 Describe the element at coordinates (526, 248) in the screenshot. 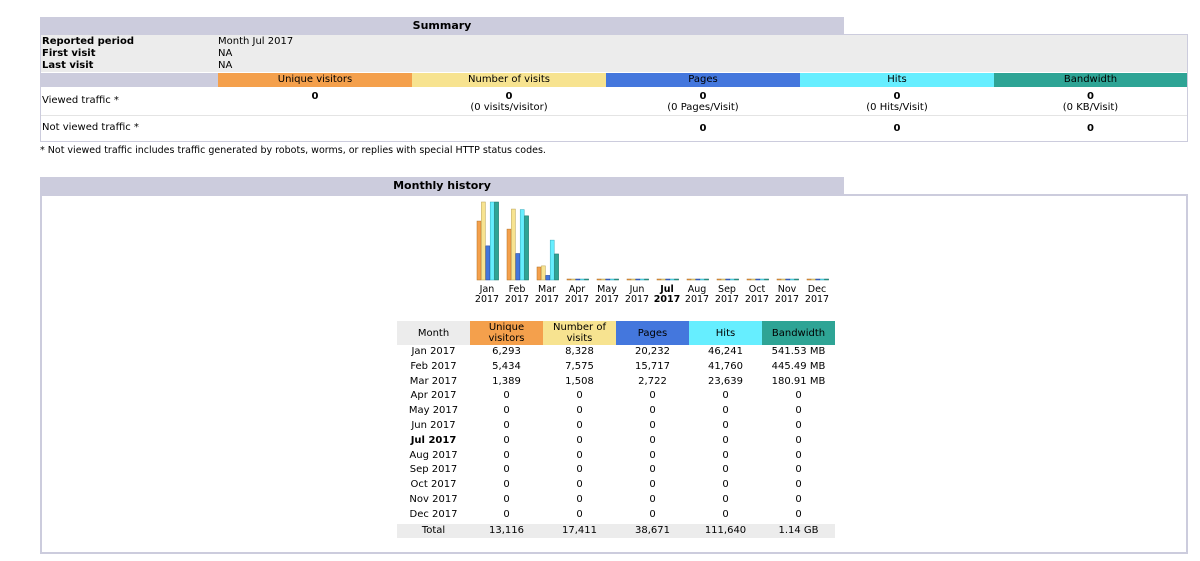

I see `bar-feb-bandwidth` at that location.